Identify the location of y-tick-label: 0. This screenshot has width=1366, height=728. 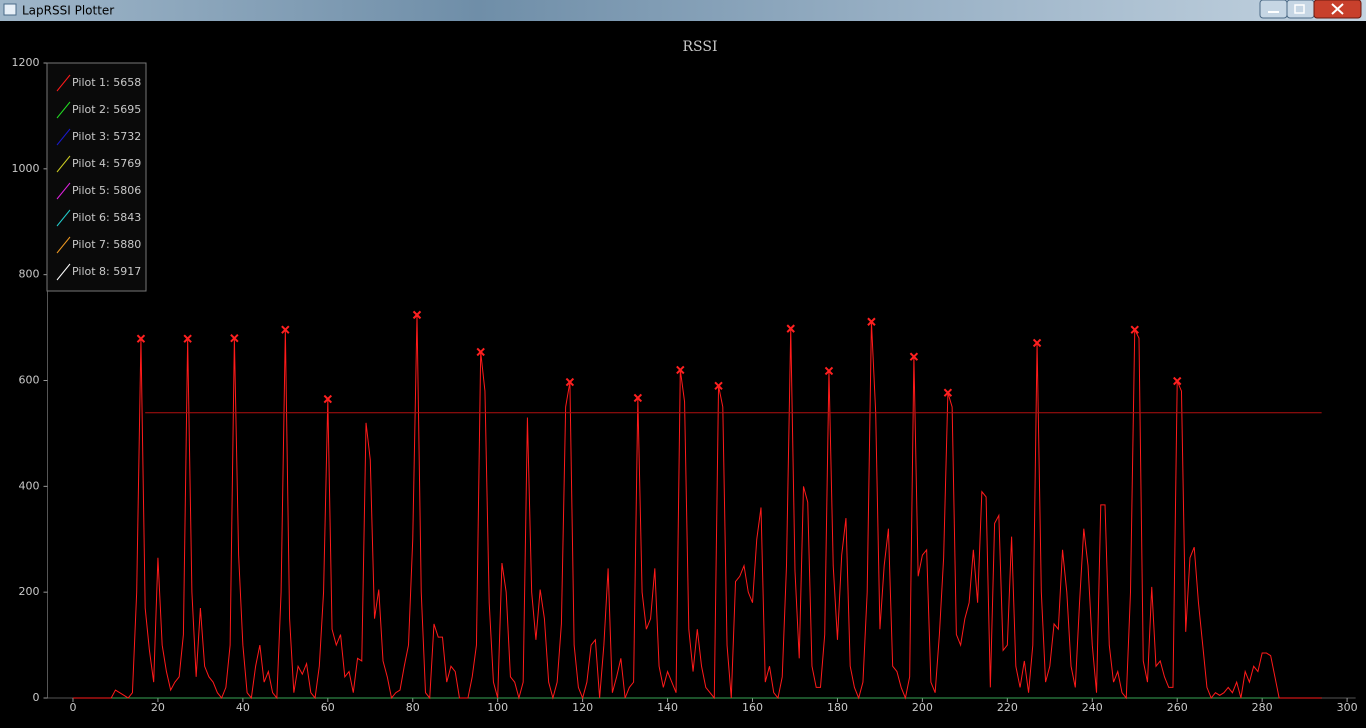
(36, 697).